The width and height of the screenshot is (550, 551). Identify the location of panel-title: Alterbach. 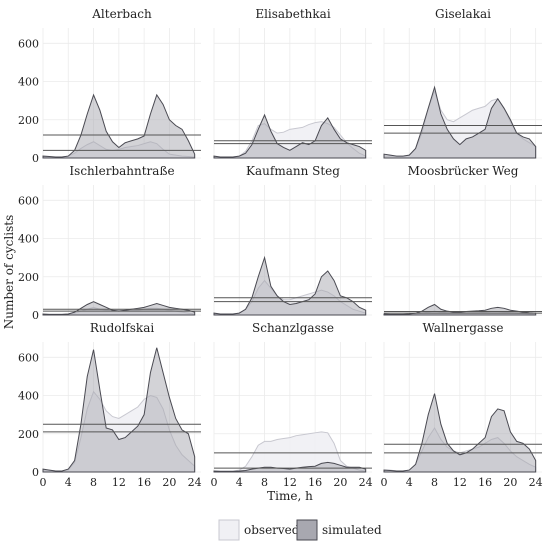
(121, 14).